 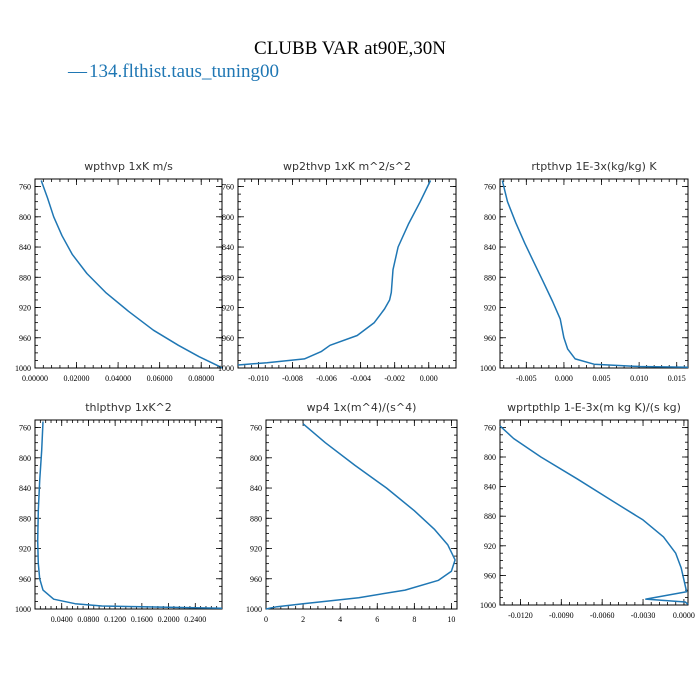 I want to click on x-tick-label: 0.08000, so click(x=201, y=378).